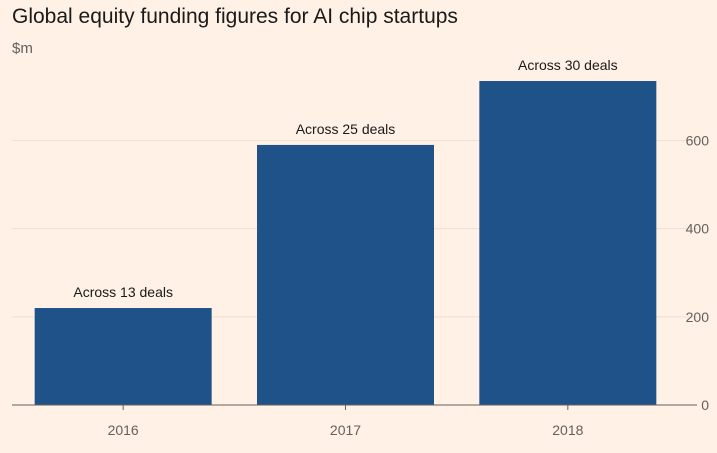 The image size is (717, 453). I want to click on bar-annotation-2018: Across 30 deals, so click(568, 65).